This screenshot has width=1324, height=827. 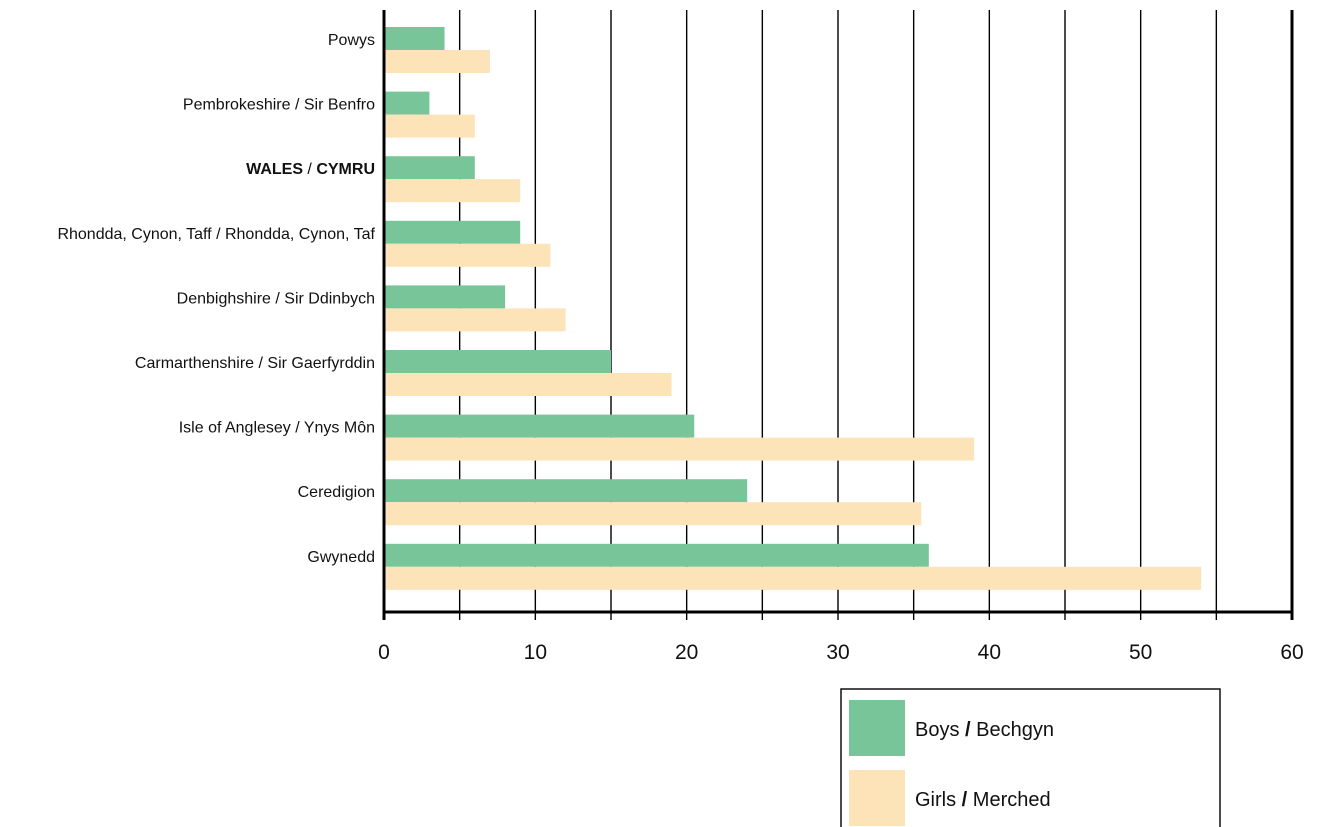 I want to click on legend-label-girls: Girls / Merched, so click(x=983, y=800).